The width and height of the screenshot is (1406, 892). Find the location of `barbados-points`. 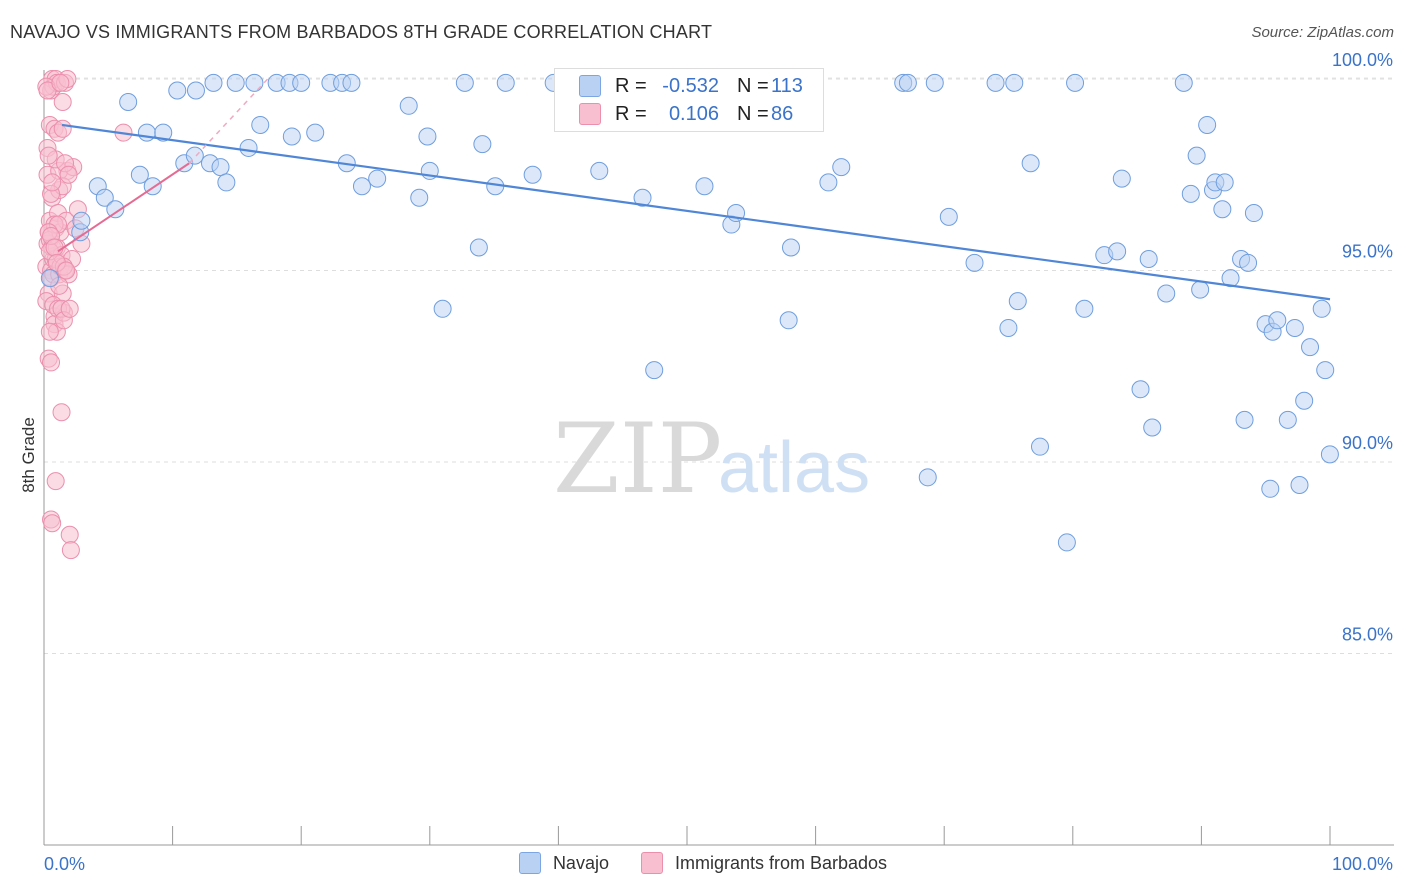

barbados-points is located at coordinates (85, 315).